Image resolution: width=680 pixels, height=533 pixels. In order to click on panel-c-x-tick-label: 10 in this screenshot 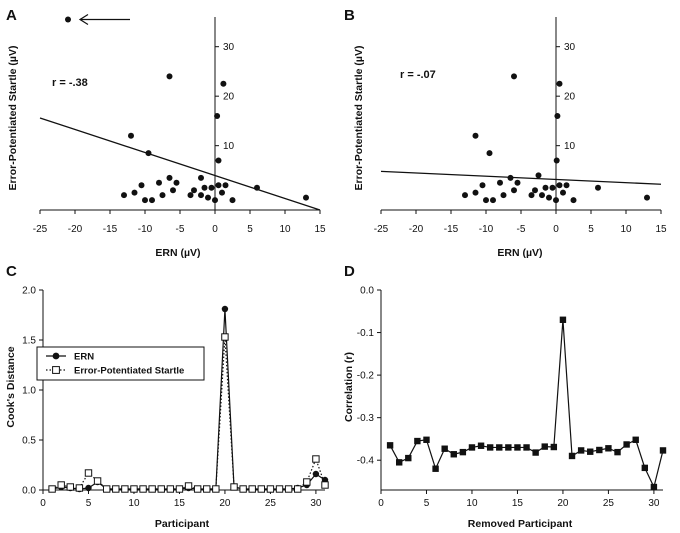, I will do `click(134, 503)`.